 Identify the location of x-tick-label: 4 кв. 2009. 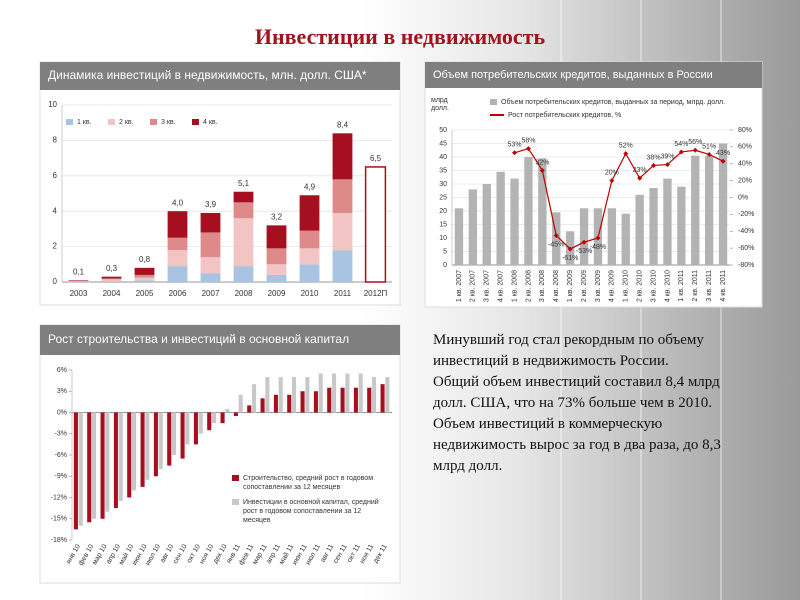
(612, 286).